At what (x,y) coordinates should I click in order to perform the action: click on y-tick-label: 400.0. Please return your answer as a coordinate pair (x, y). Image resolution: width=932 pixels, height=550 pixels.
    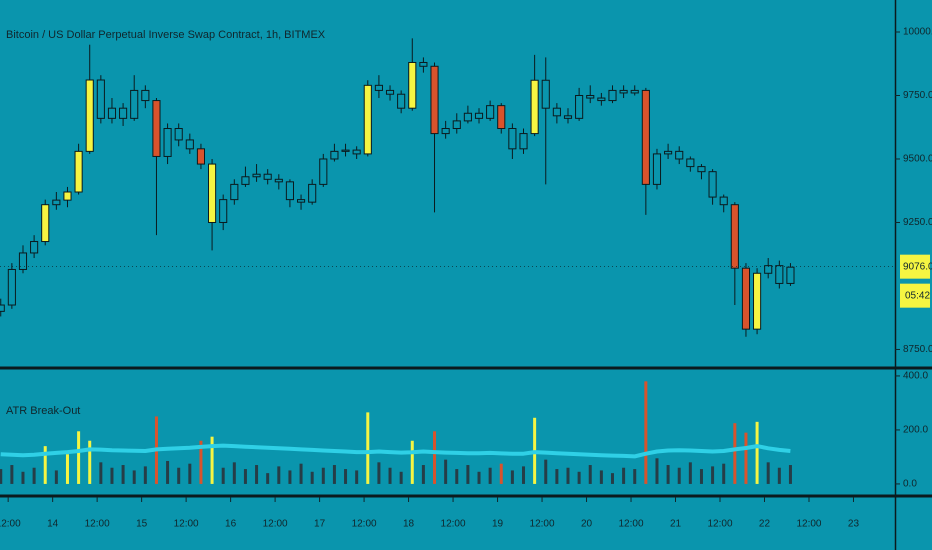
    Looking at the image, I should click on (915, 376).